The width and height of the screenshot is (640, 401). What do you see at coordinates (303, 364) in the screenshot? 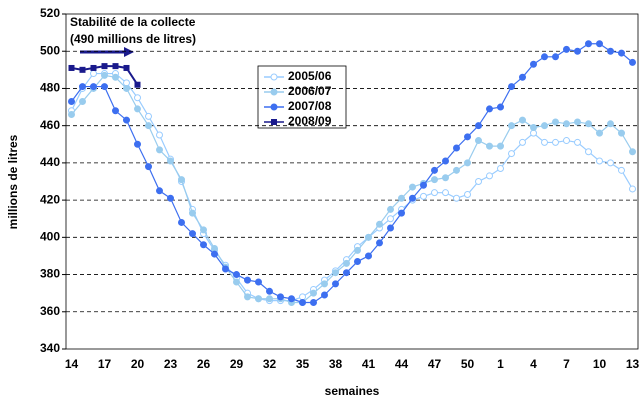
I see `x-tick-label: 35` at bounding box center [303, 364].